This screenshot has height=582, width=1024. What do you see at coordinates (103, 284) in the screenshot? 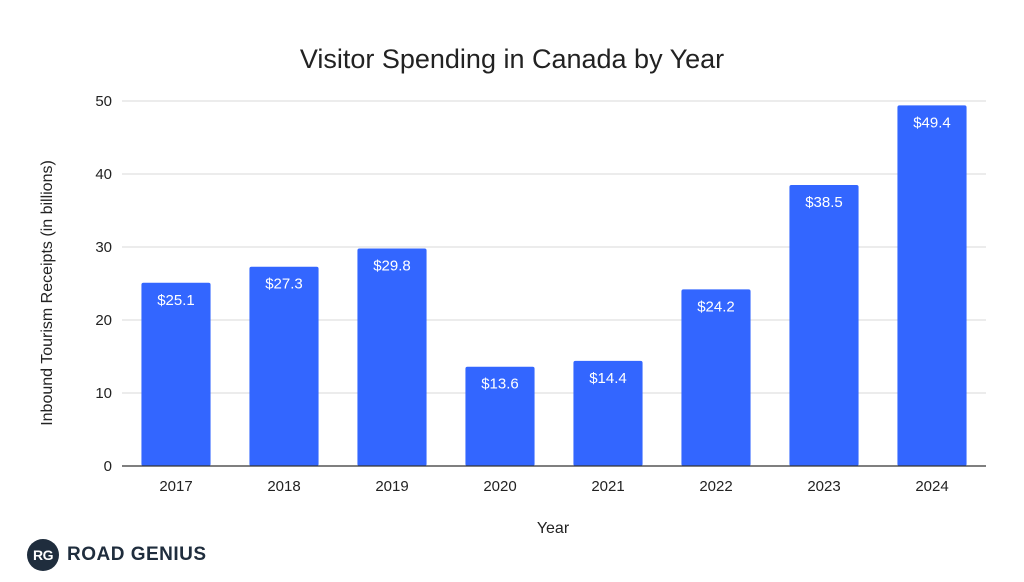
I see `y-tick-labels: 0 10 20 30 40 50` at bounding box center [103, 284].